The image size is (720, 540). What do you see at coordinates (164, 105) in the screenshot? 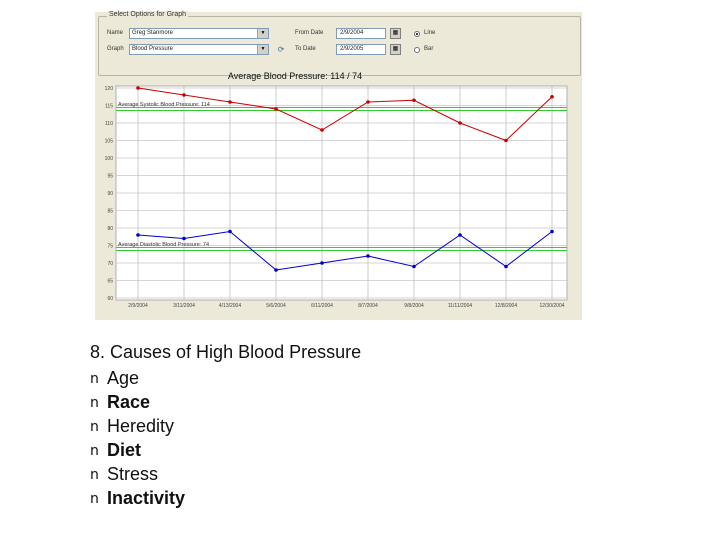
I see `average-line-label: Average Systolic Blood Pressure: 114` at bounding box center [164, 105].